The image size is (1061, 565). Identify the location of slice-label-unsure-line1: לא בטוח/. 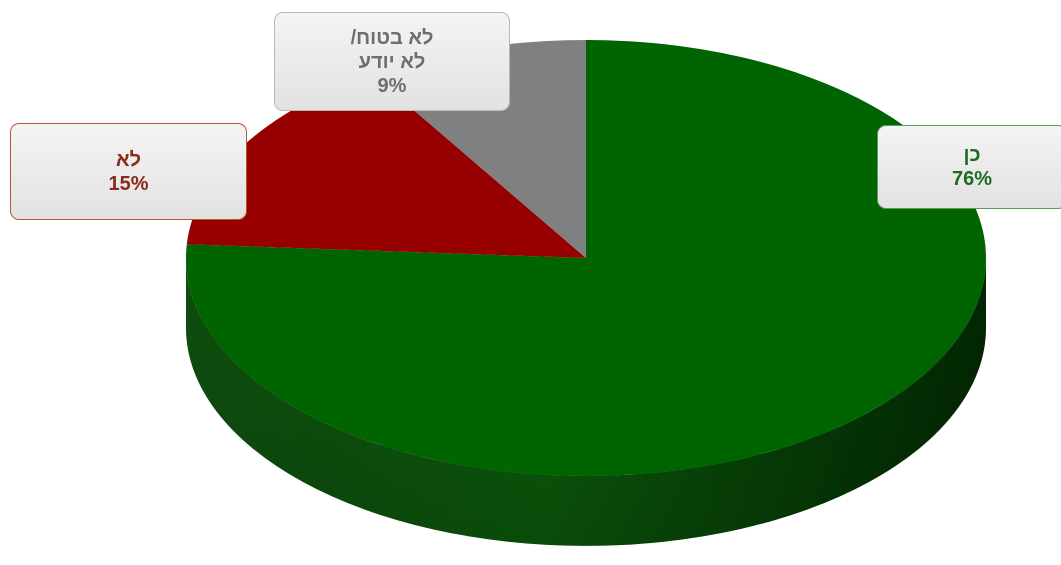
(392, 37).